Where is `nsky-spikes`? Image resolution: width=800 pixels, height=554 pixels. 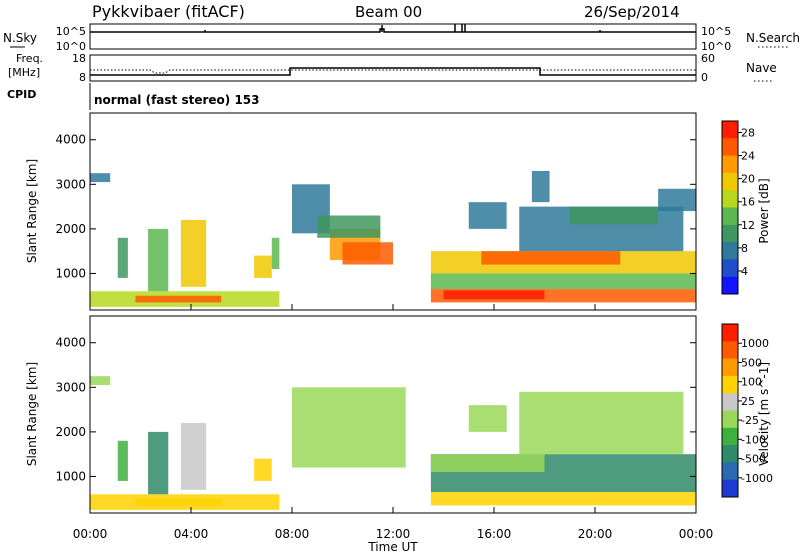 nsky-spikes is located at coordinates (402, 28).